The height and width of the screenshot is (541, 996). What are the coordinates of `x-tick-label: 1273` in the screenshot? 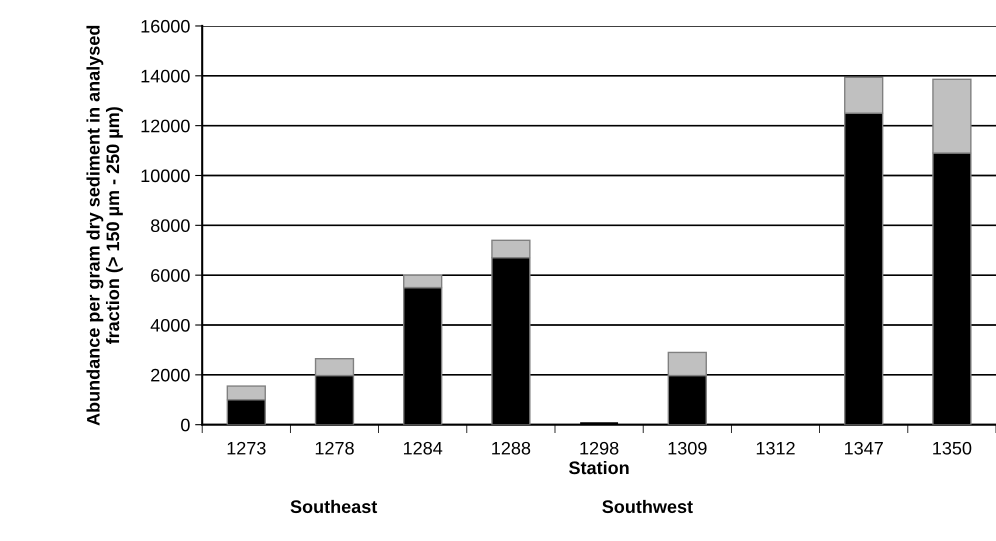 It's located at (247, 448).